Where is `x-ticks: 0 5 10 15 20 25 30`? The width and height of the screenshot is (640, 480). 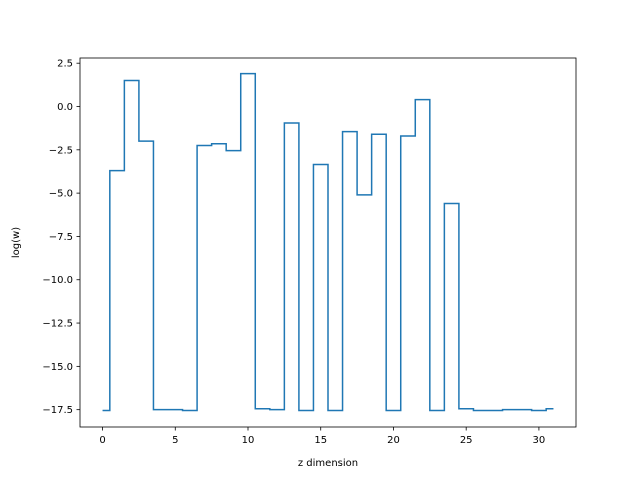 x-ticks: 0 5 10 15 20 25 30 is located at coordinates (322, 436).